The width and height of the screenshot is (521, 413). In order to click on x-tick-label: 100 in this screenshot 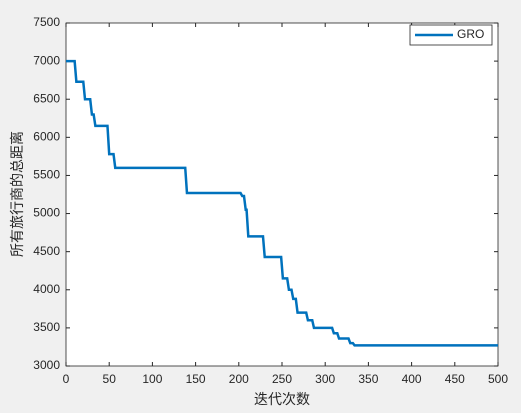, I will do `click(152, 379)`.